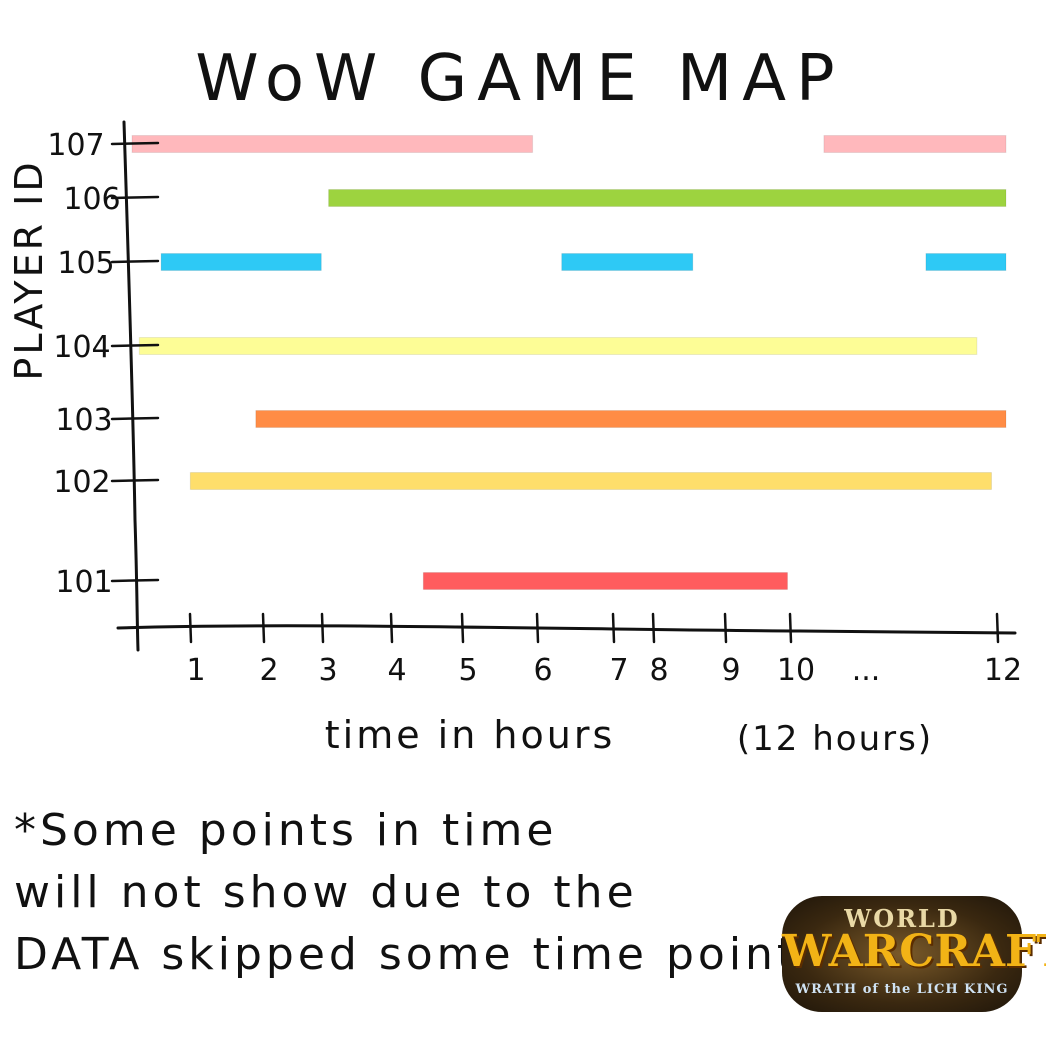  I want to click on x-tick-label: 5, so click(467, 670).